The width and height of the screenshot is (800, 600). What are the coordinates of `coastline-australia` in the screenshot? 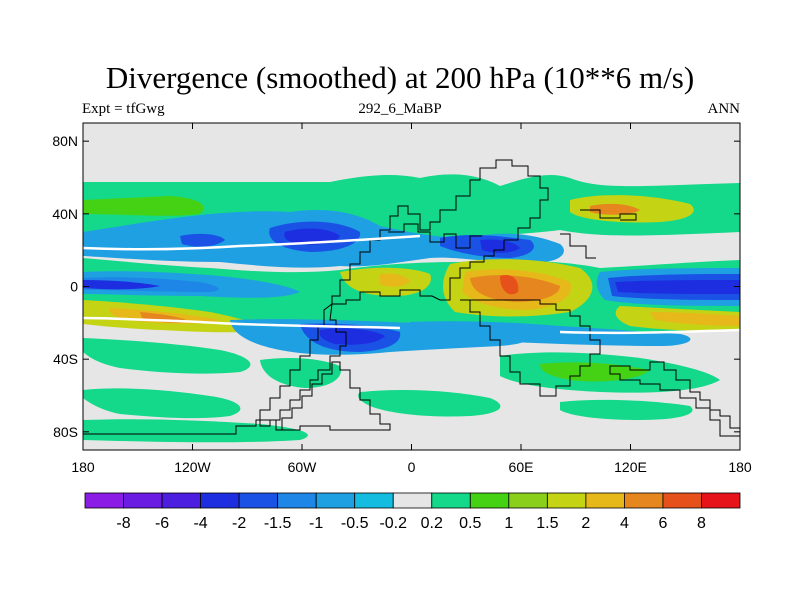 It's located at (674, 399).